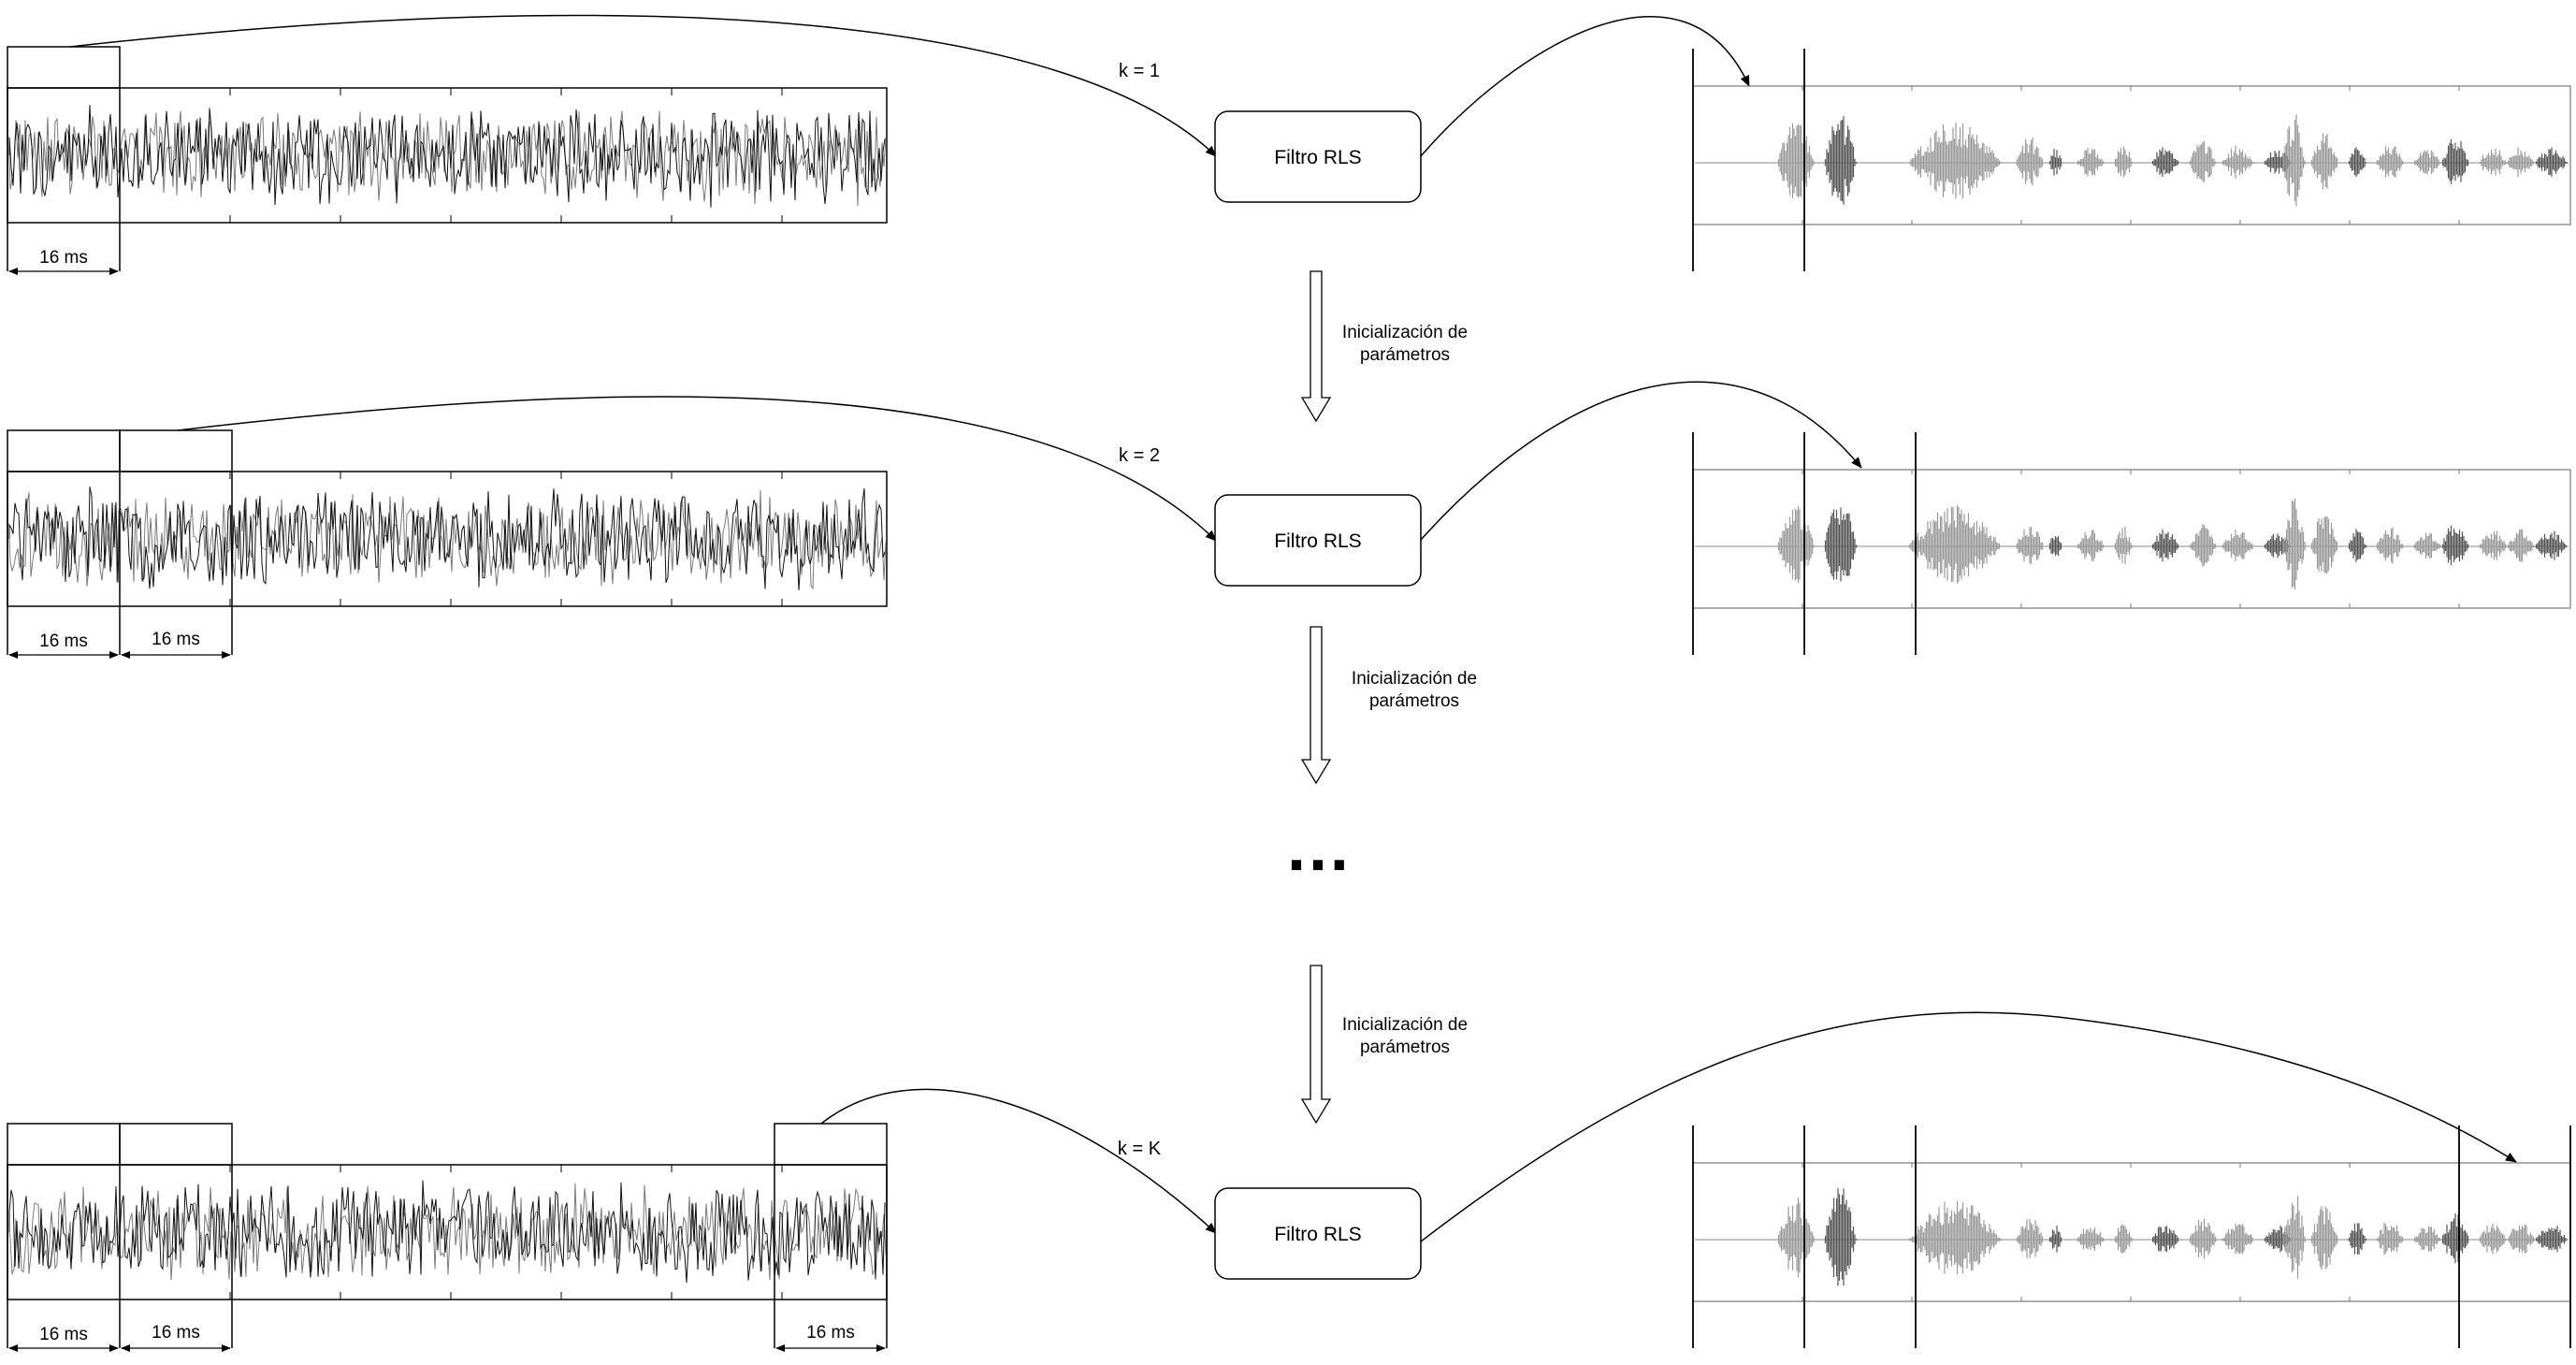  What do you see at coordinates (831, 1144) in the screenshot?
I see `analysis-window-last` at bounding box center [831, 1144].